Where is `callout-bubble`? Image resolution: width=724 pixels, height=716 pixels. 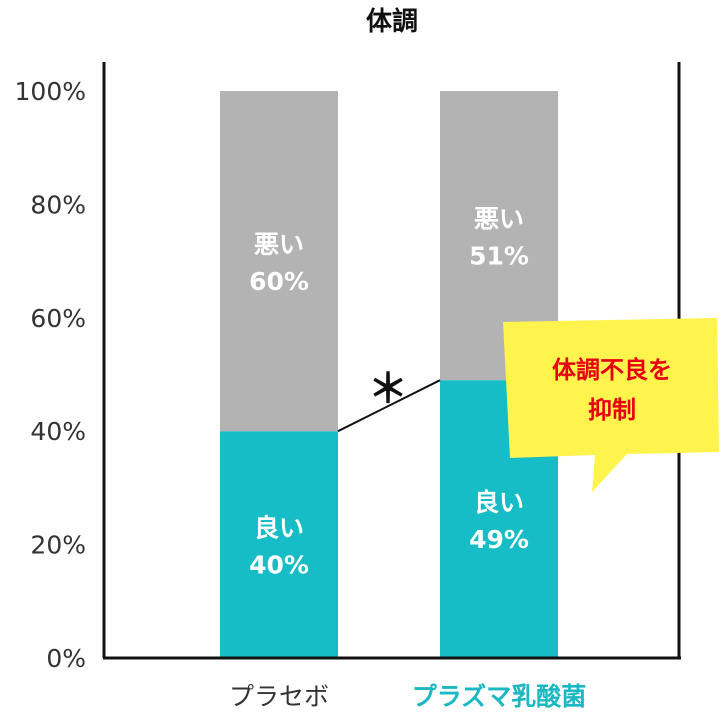
callout-bubble is located at coordinates (611, 405).